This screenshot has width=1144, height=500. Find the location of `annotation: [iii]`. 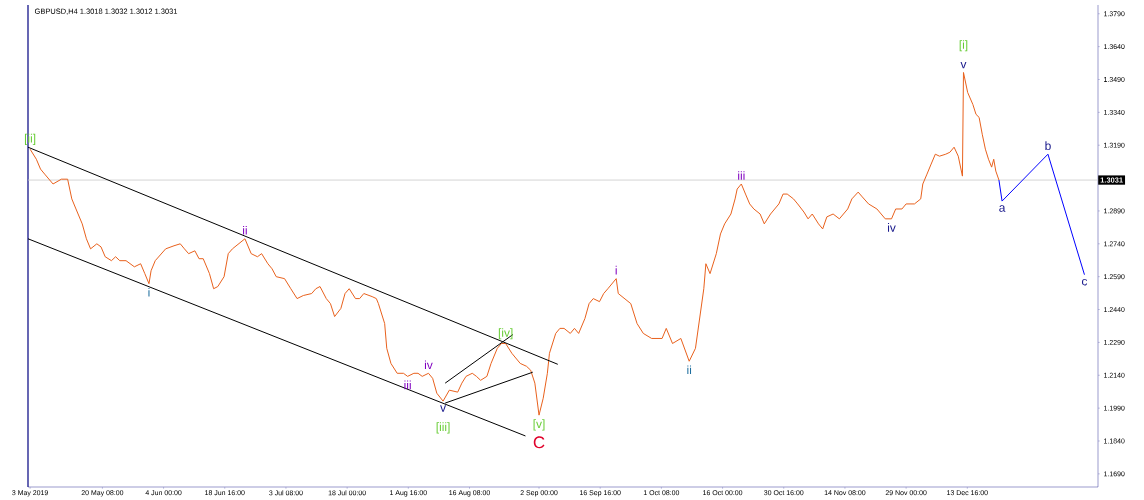

annotation: [iii] is located at coordinates (443, 428).